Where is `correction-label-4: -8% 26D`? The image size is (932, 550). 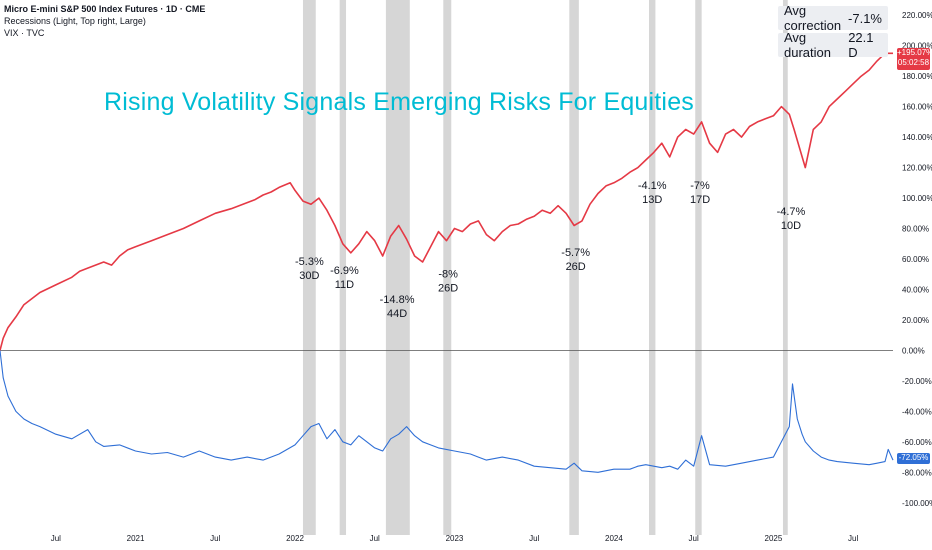
correction-label-4: -8% 26D is located at coordinates (448, 281).